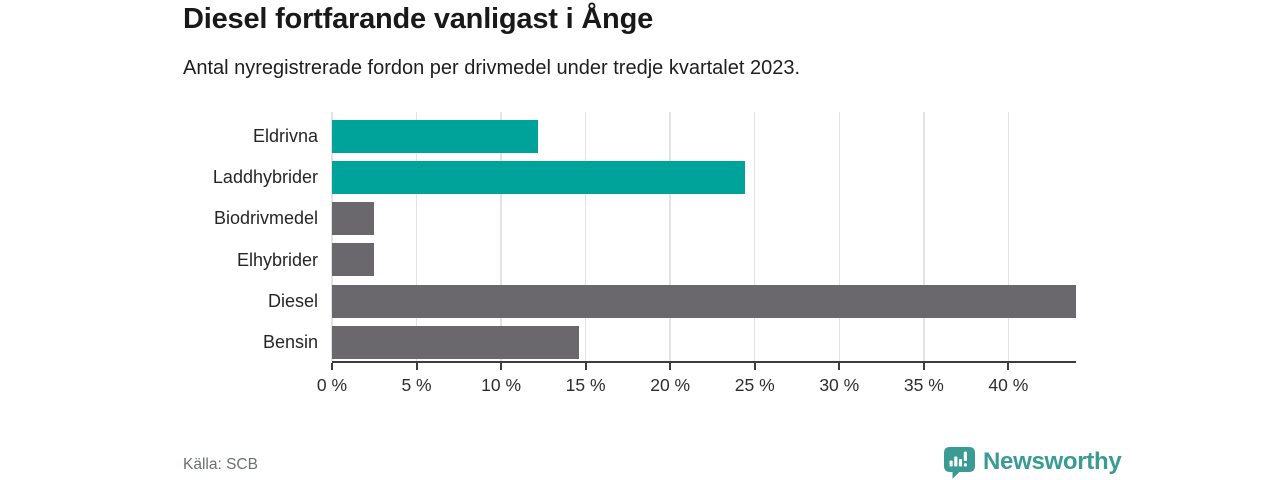 This screenshot has height=480, width=1280. What do you see at coordinates (839, 385) in the screenshot?
I see `axis-tick-label: 30 %` at bounding box center [839, 385].